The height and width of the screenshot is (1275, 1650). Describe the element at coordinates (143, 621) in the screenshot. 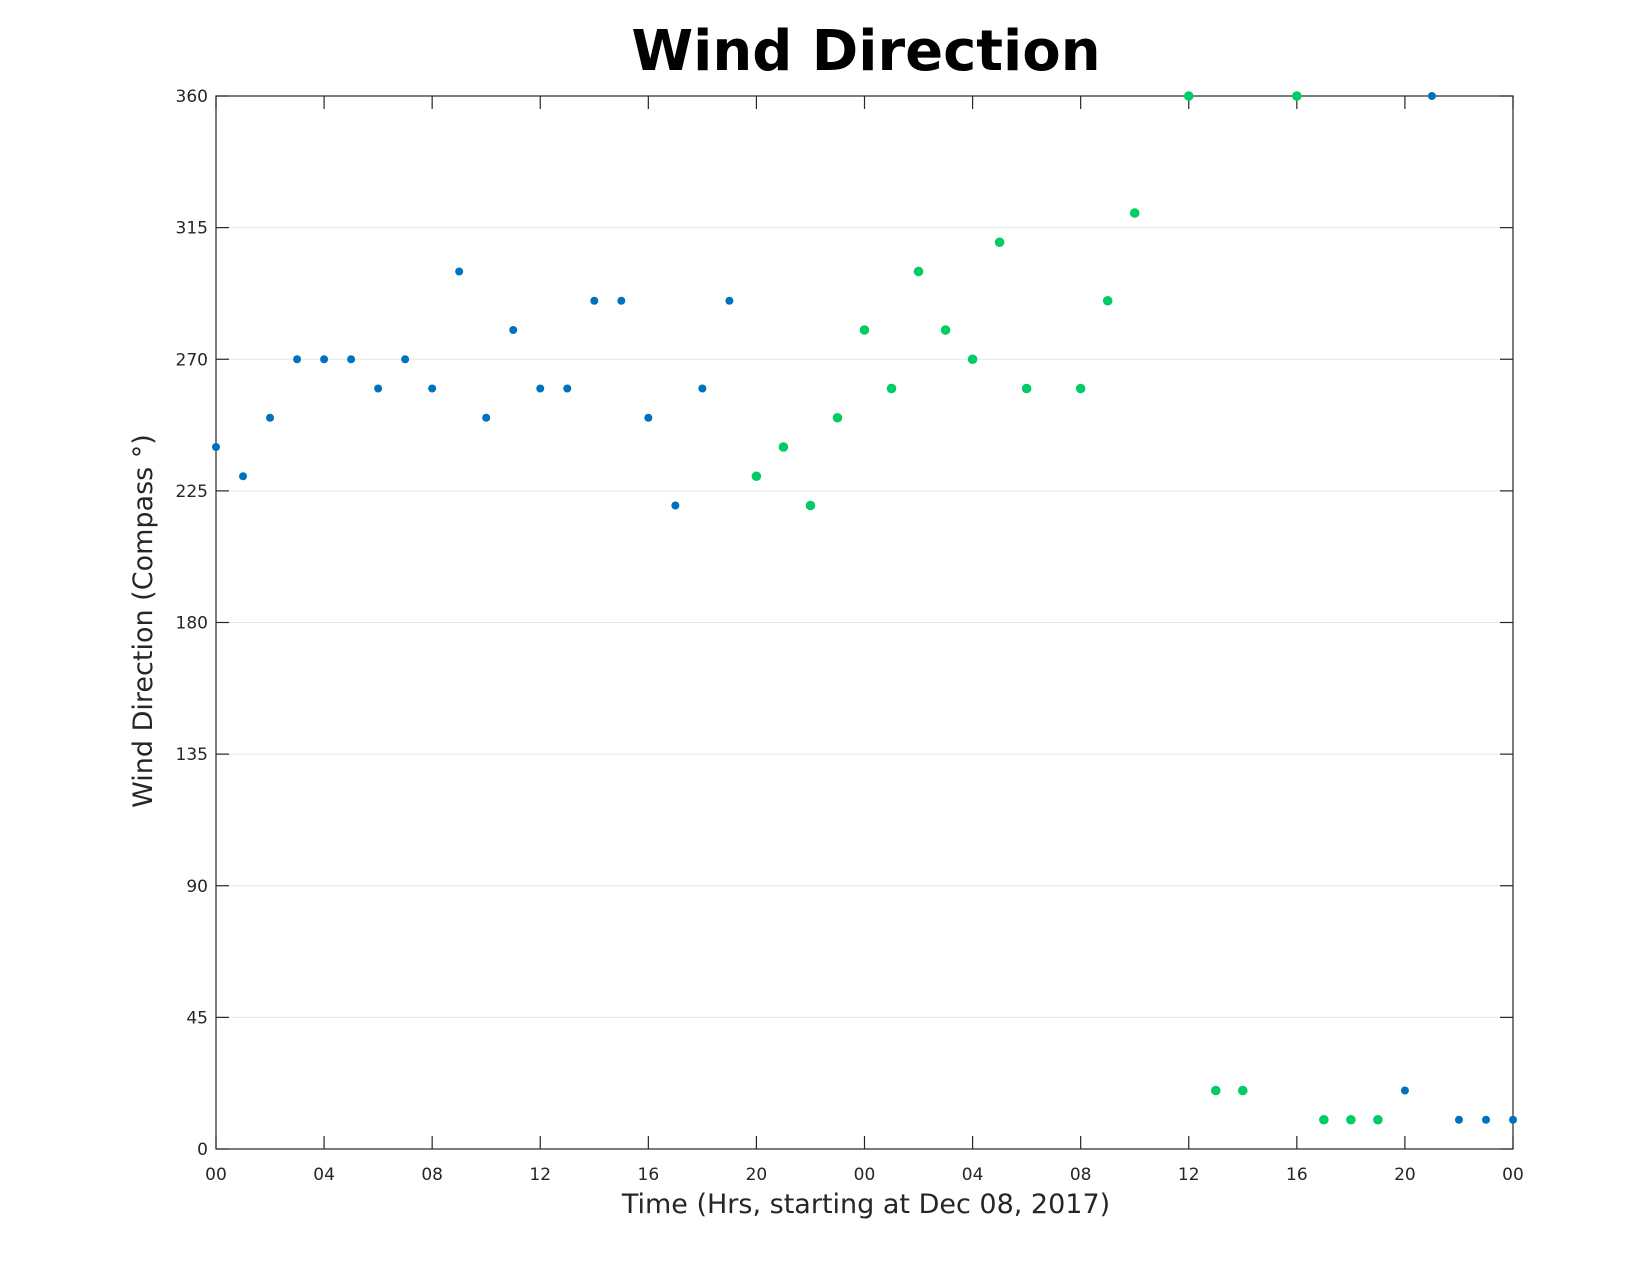

I see `y-axis-label: Wind Direction (Compass °)` at that location.